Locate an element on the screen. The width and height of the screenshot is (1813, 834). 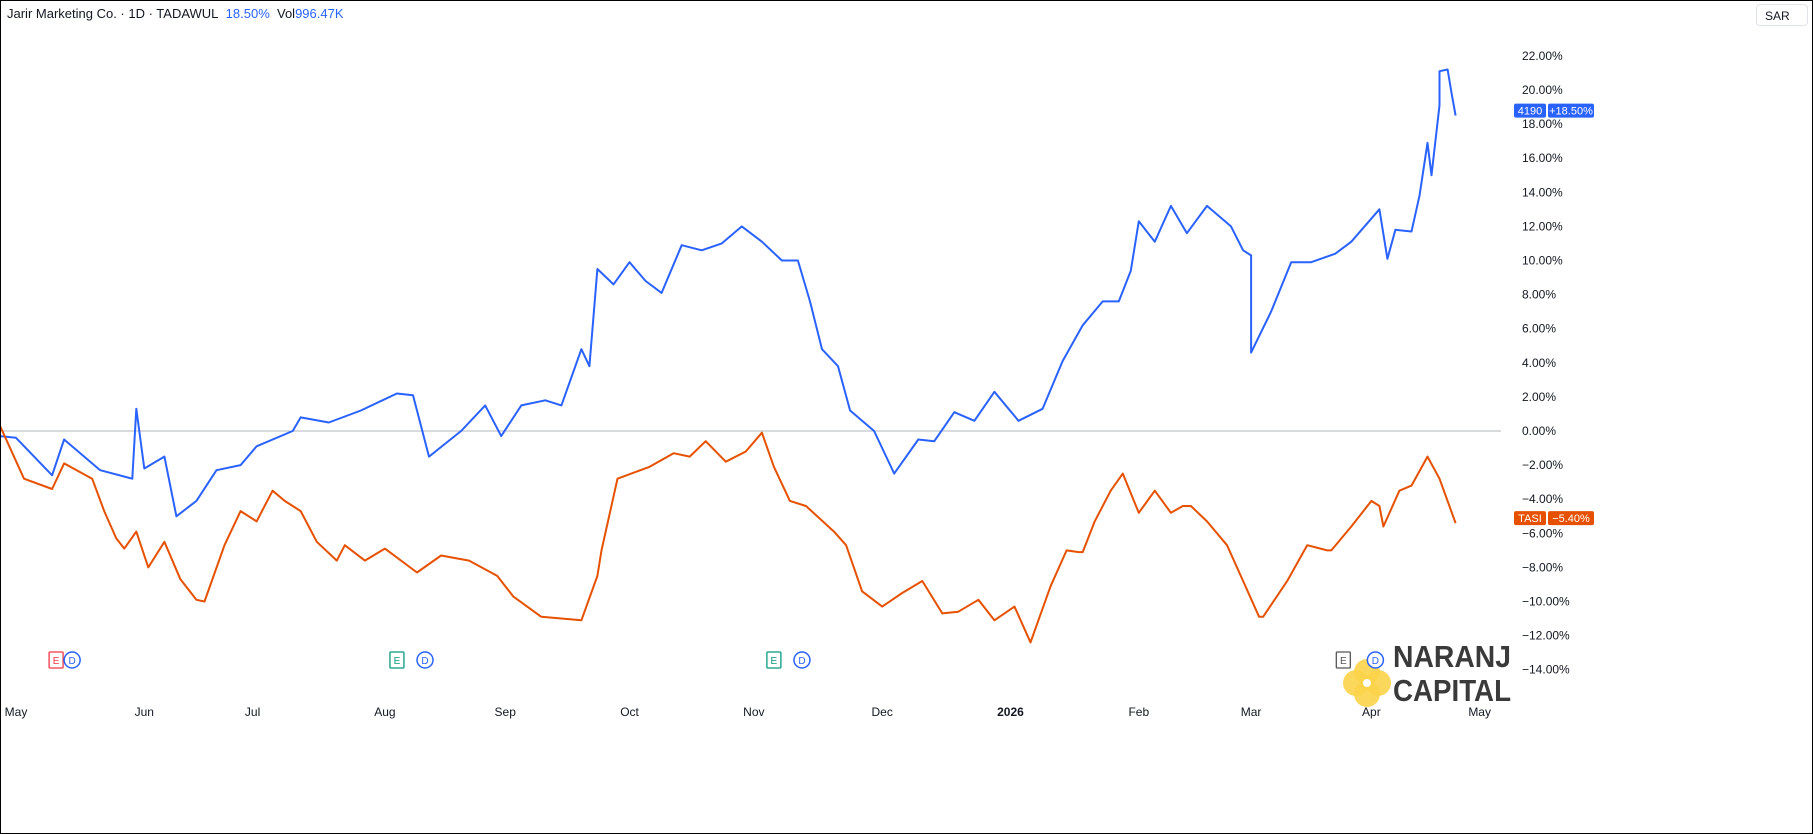
y-tick-label: 16.00% is located at coordinates (1542, 158).